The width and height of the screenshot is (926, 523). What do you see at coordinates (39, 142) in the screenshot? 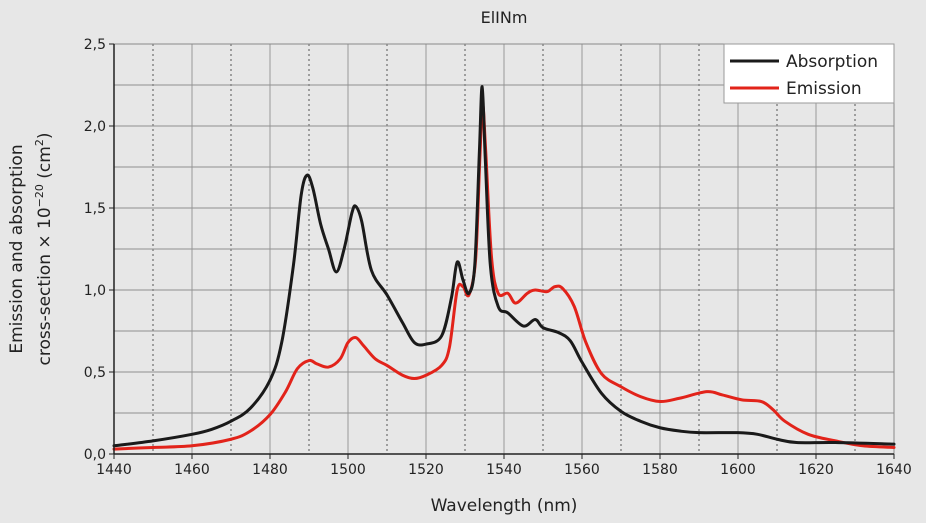
I see `y-axis-title-unit-exponent: 2` at bounding box center [39, 142].